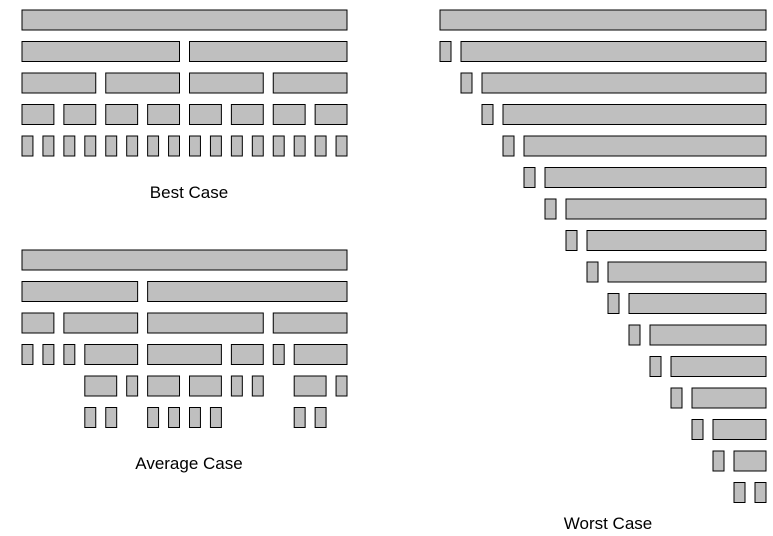 The height and width of the screenshot is (536, 773). What do you see at coordinates (608, 523) in the screenshot?
I see `worst-case-caption: Worst Case` at bounding box center [608, 523].